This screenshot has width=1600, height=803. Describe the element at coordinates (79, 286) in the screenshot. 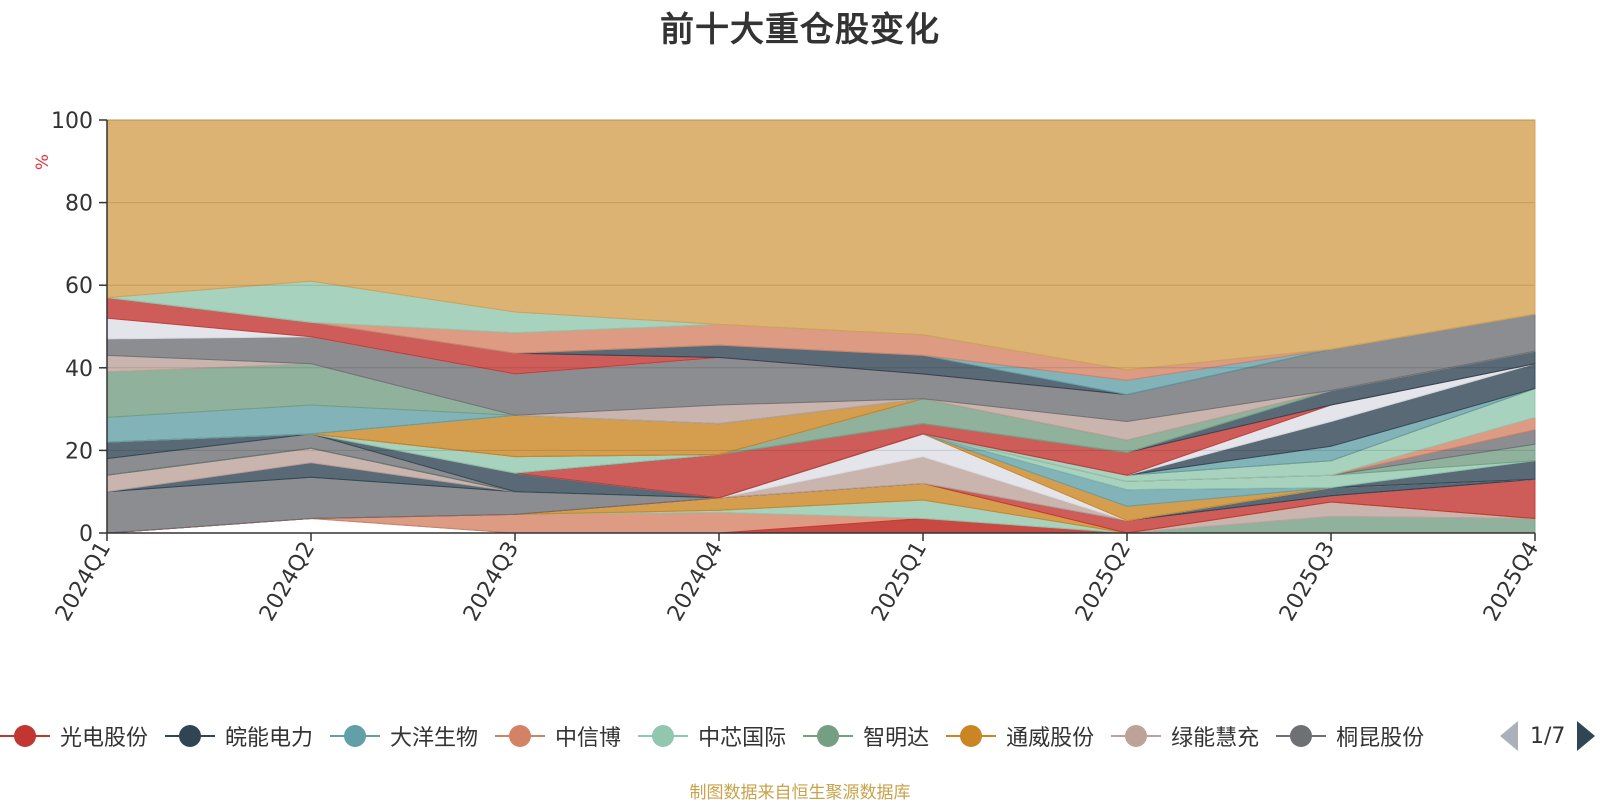

I see `y-tick-label: 60` at that location.